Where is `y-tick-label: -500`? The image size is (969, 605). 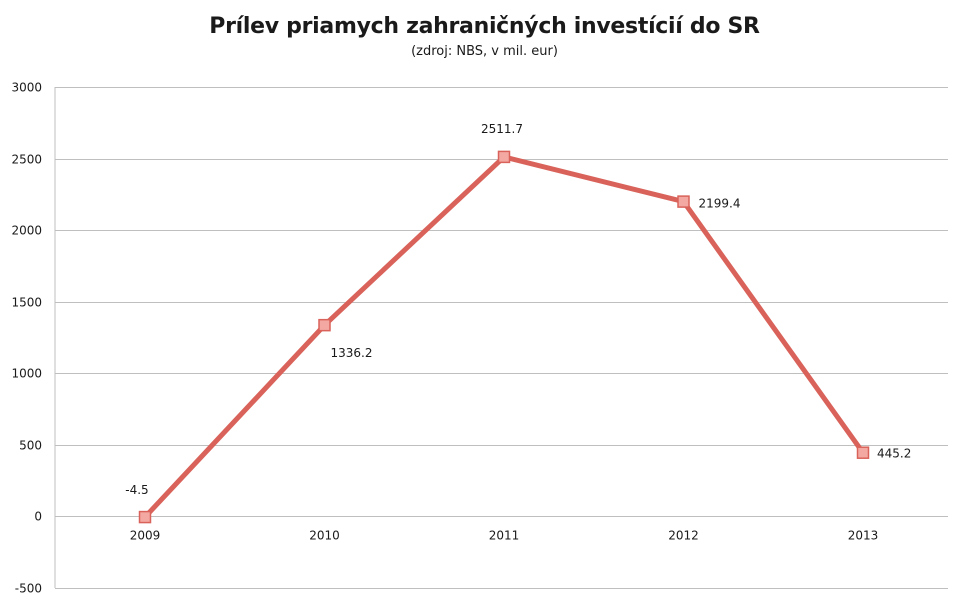
y-tick-label: -500 is located at coordinates (28, 589).